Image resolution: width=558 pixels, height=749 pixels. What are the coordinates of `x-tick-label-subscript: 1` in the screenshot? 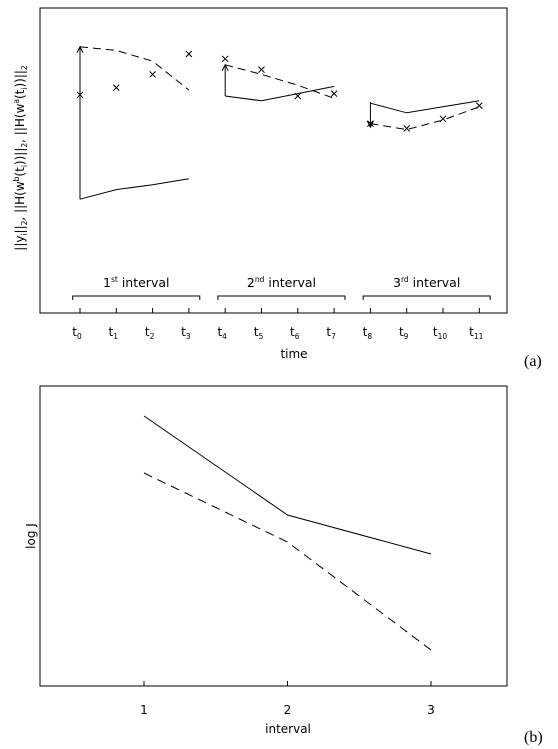 It's located at (115, 336).